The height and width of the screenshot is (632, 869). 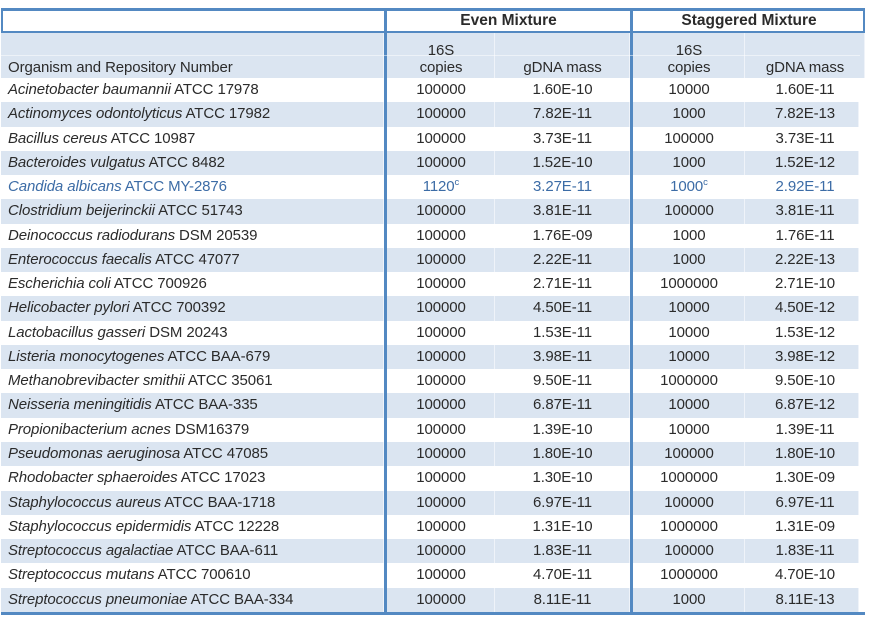 What do you see at coordinates (562, 139) in the screenshot?
I see `even-gdna-mass-cell: 3.73E-11` at bounding box center [562, 139].